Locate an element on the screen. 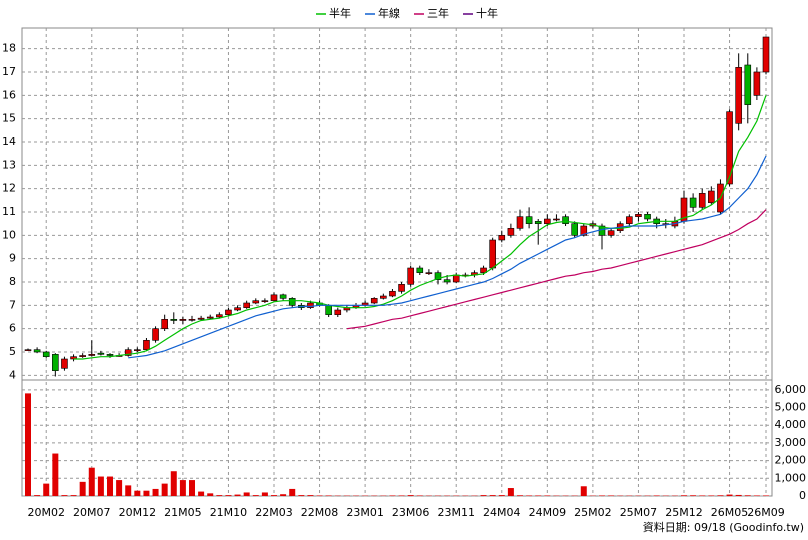 The image size is (808, 540). x-tick-label: 25M12 is located at coordinates (684, 512).